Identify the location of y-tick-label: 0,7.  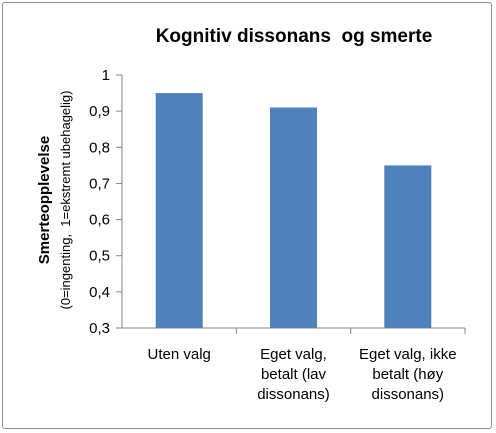
(99, 183).